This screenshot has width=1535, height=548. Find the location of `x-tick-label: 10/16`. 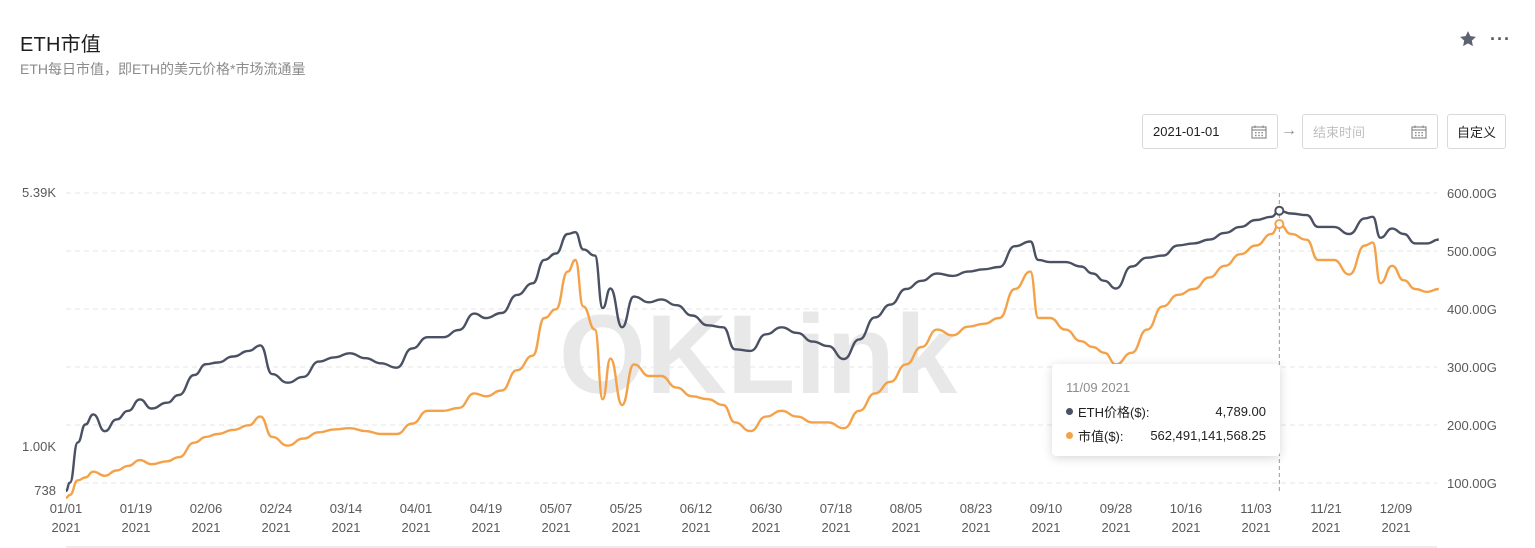

x-tick-label: 10/16 is located at coordinates (1186, 508).